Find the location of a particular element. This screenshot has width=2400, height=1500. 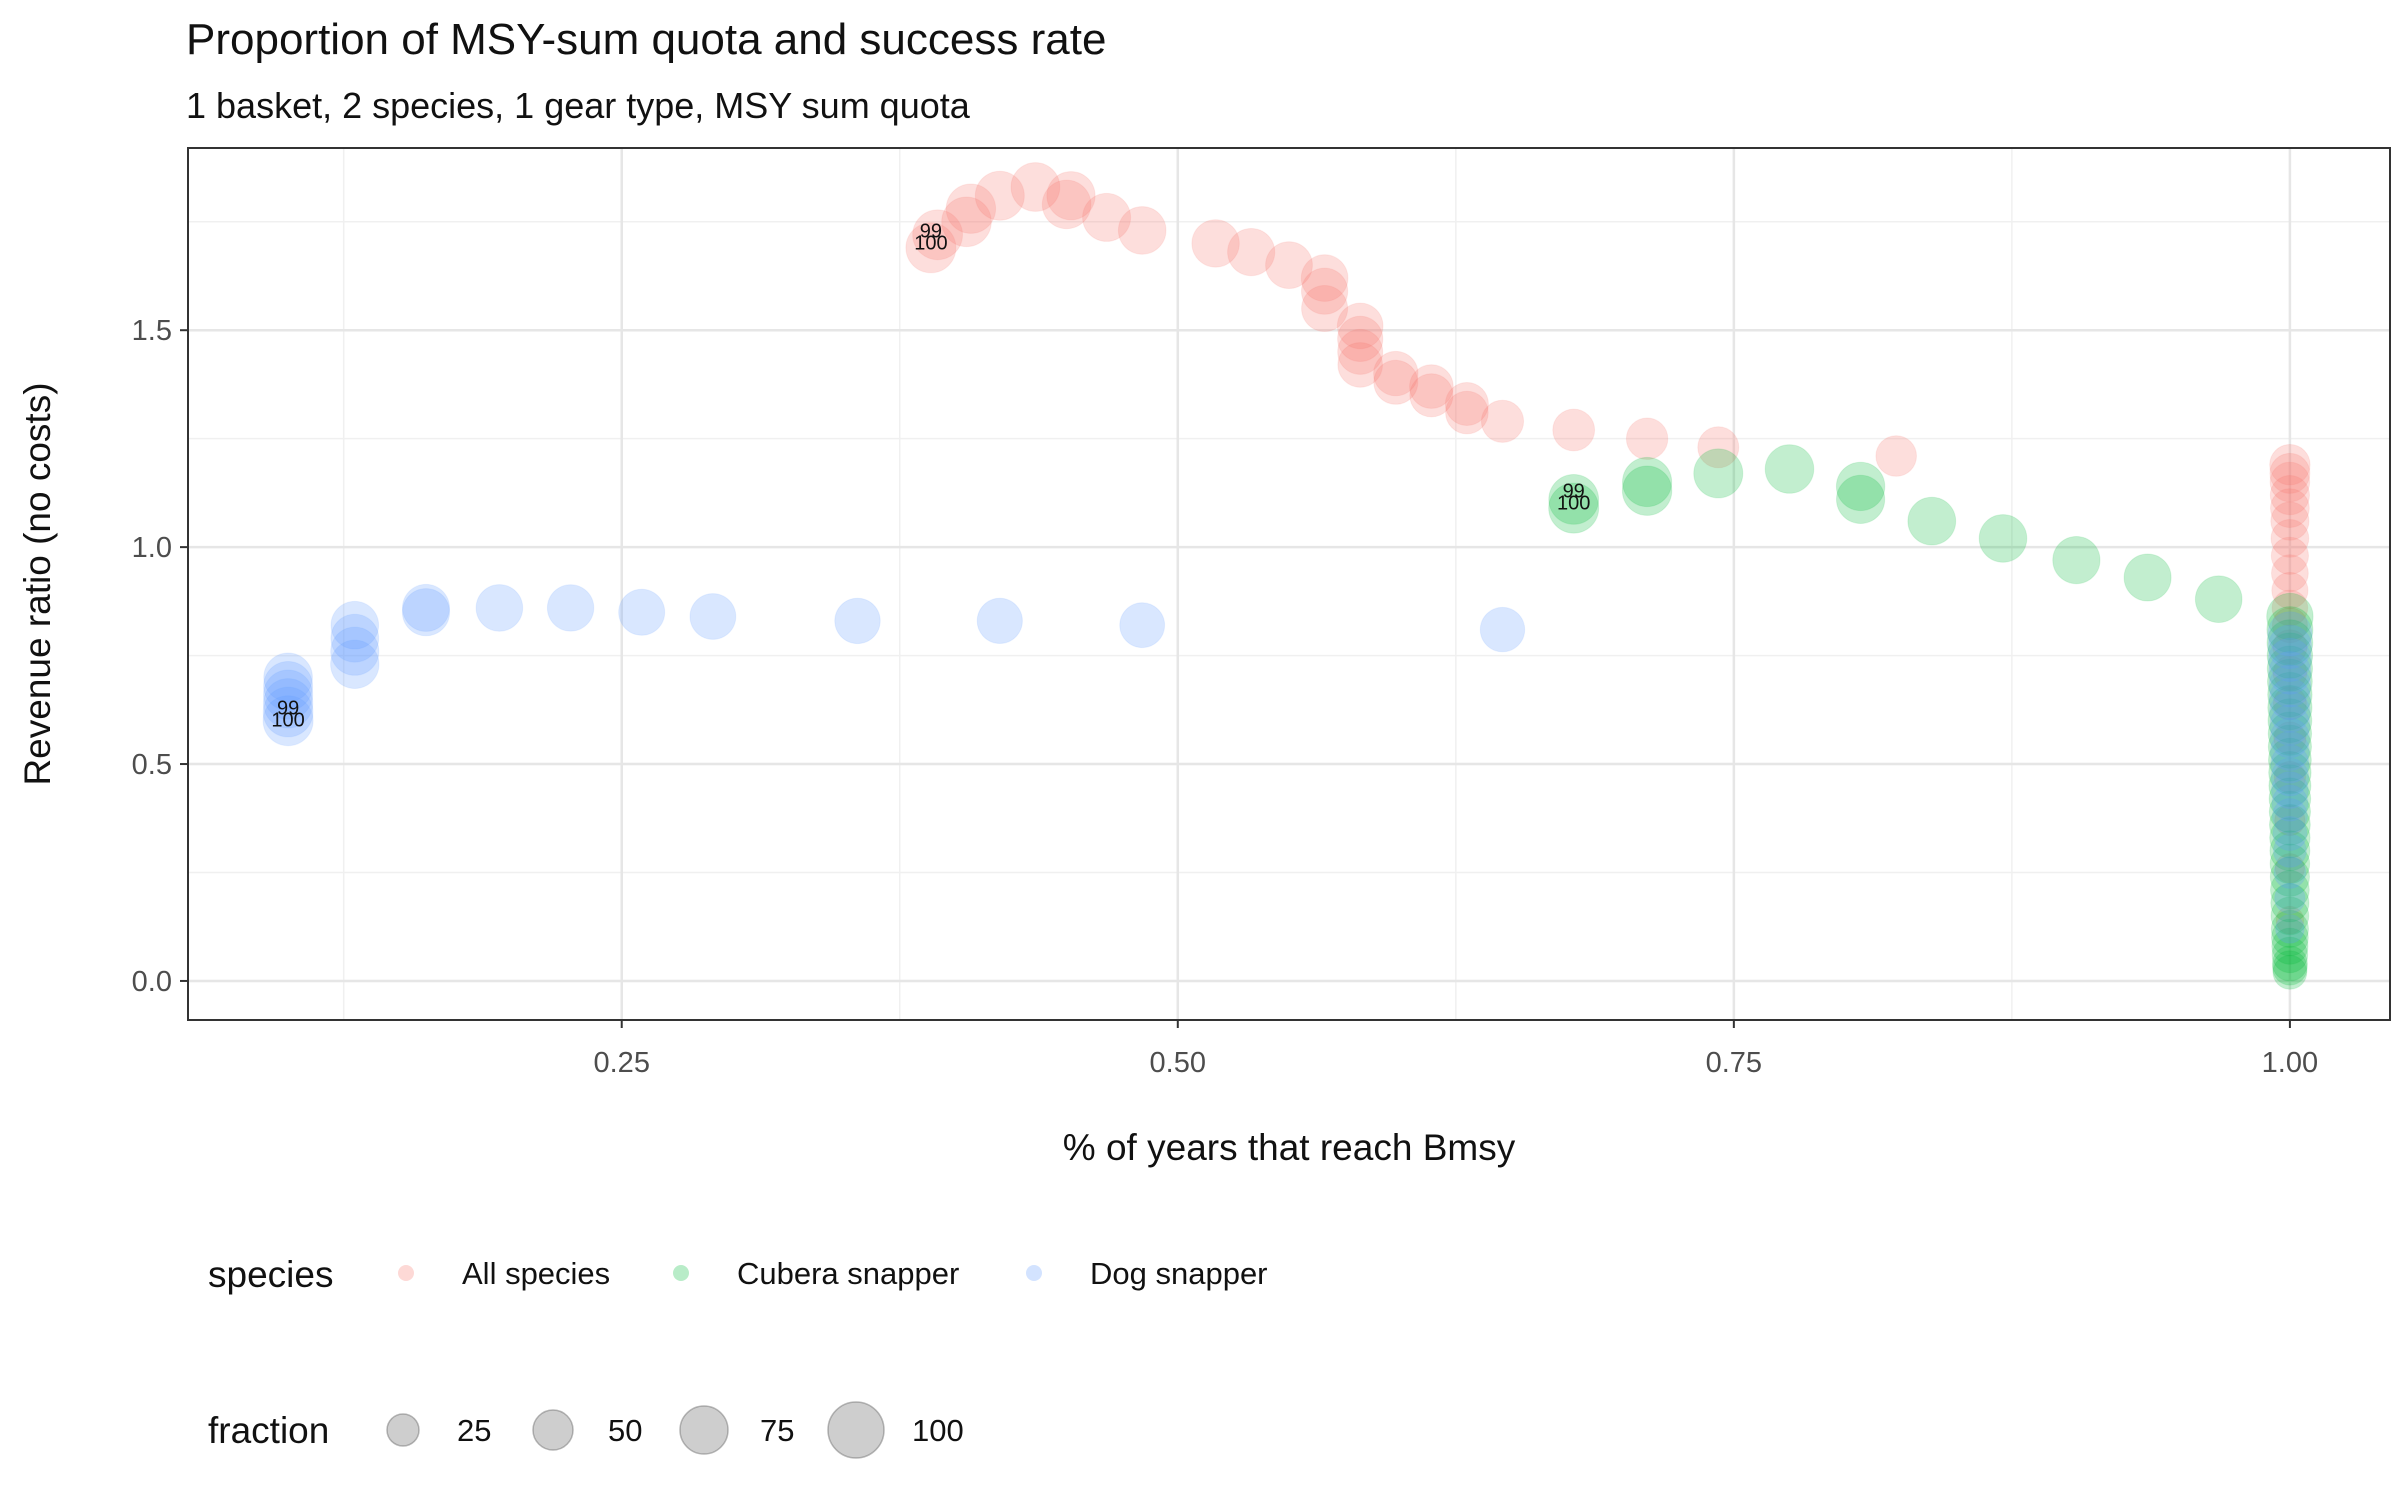

legend-size: fraction 25 50 75 100 is located at coordinates (586, 1430).